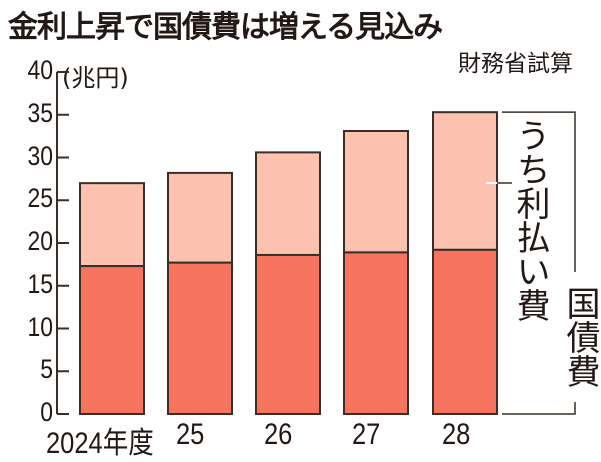  What do you see at coordinates (225, 27) in the screenshot?
I see `chart-title: 金利上昇で国債費は増える見込み` at bounding box center [225, 27].